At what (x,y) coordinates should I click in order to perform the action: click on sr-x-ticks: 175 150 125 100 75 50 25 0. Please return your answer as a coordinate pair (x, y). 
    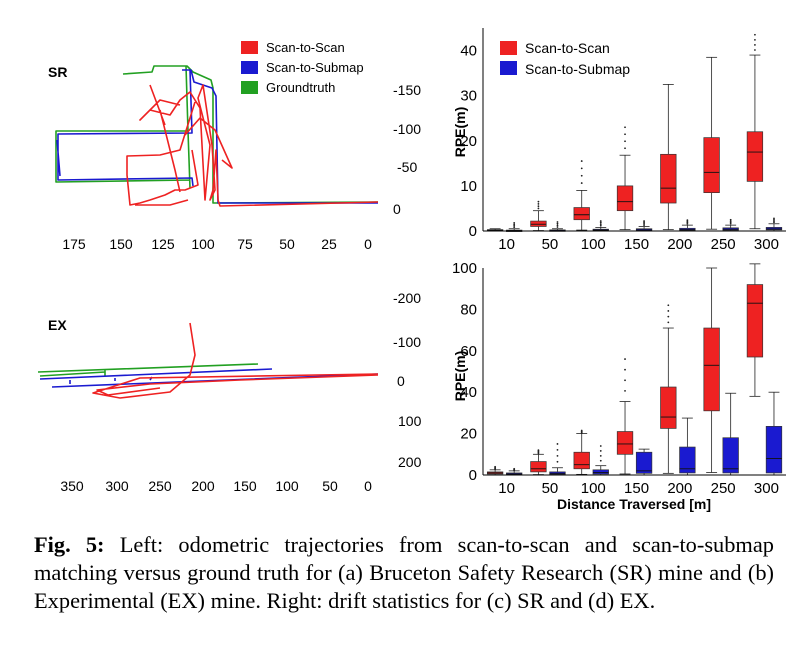
    Looking at the image, I should click on (217, 244).